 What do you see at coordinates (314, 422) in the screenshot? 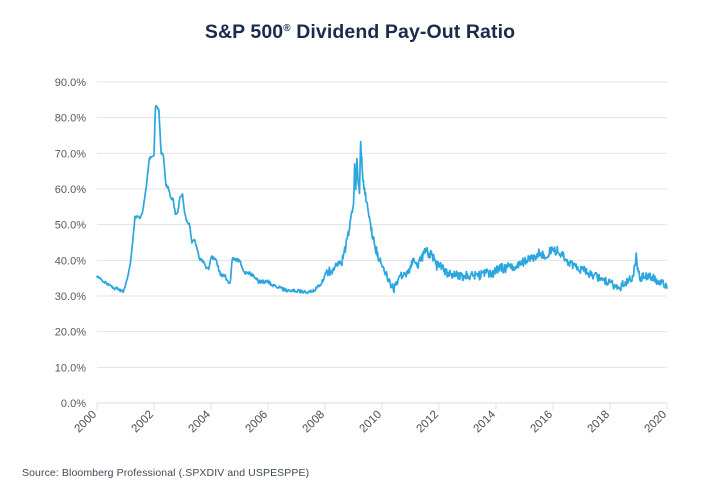
I see `x-axis-tick-label: 2008` at bounding box center [314, 422].